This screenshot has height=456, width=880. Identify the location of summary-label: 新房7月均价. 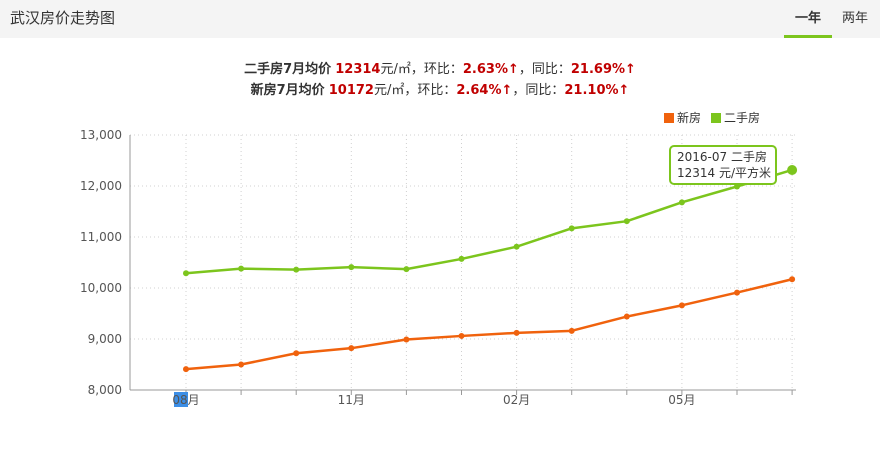
(287, 90).